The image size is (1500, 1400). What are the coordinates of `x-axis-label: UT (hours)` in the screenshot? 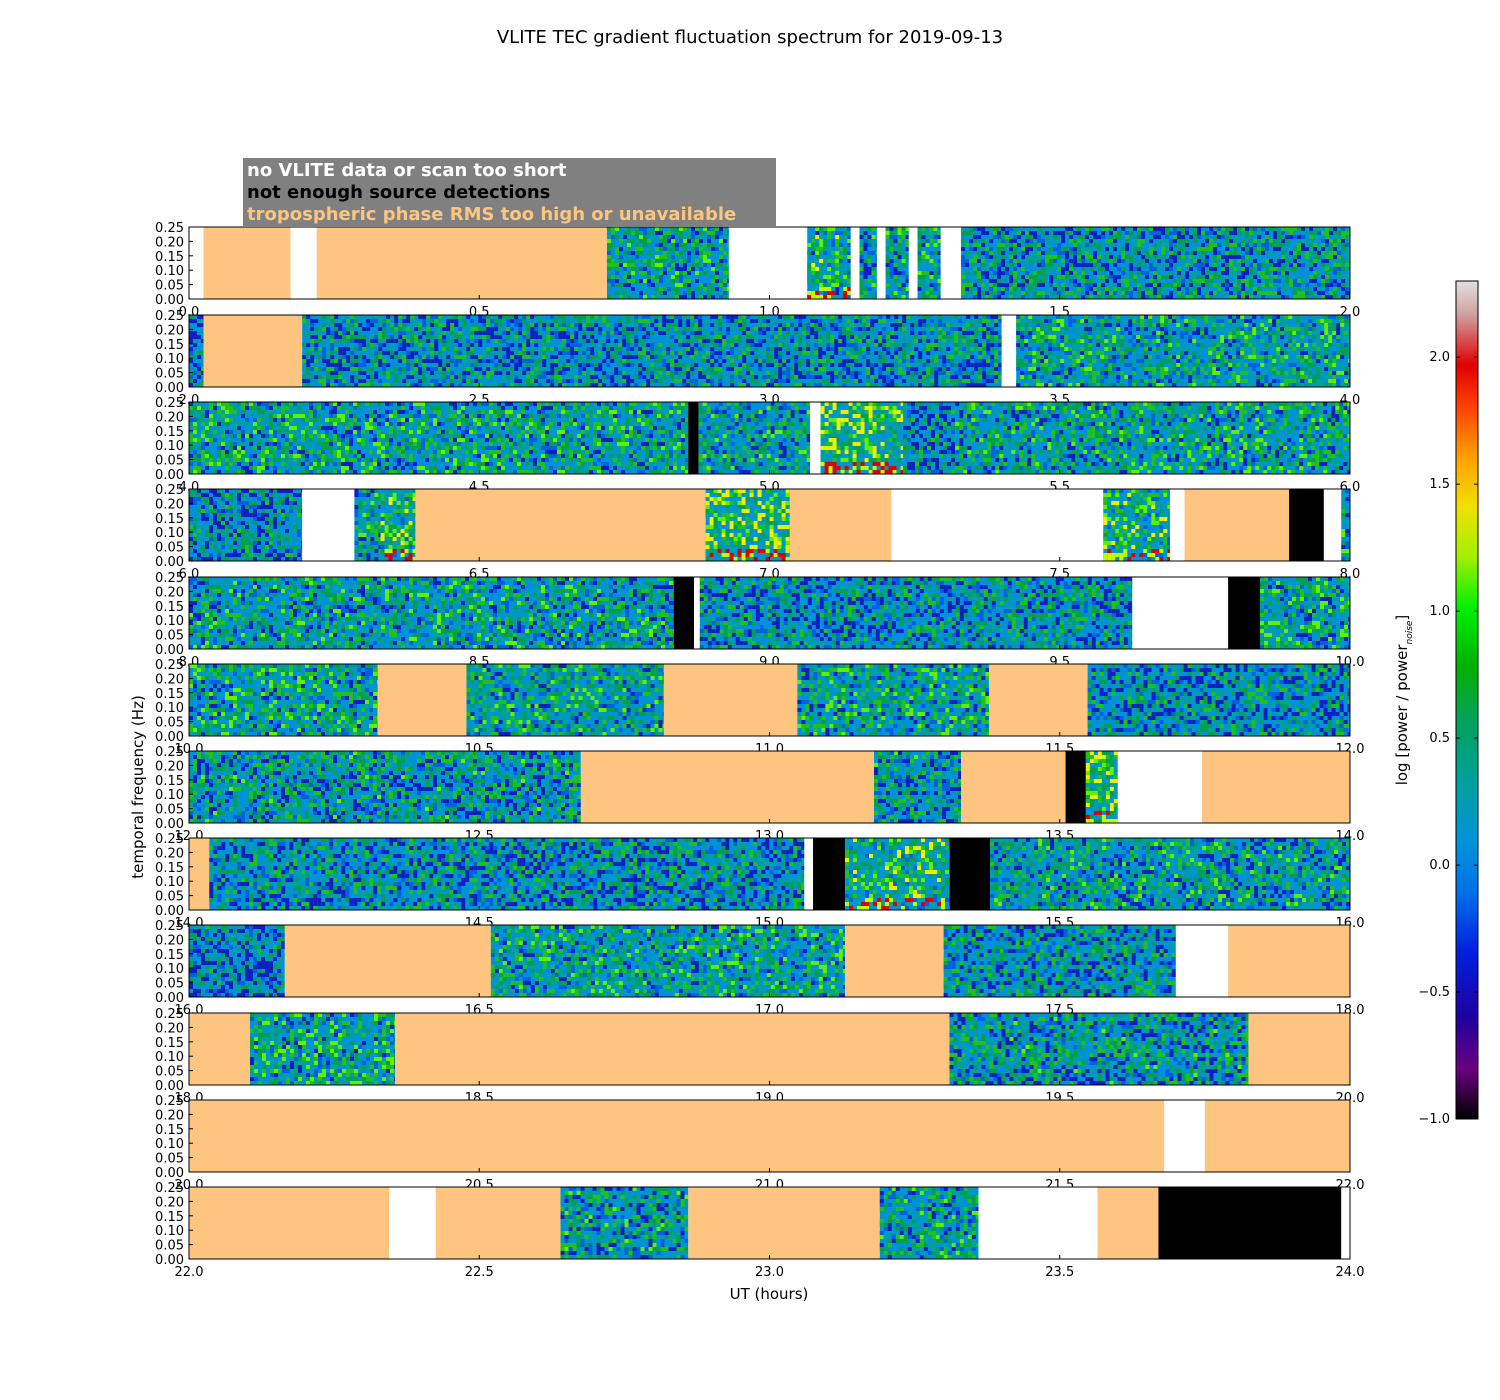 It's located at (769, 1294).